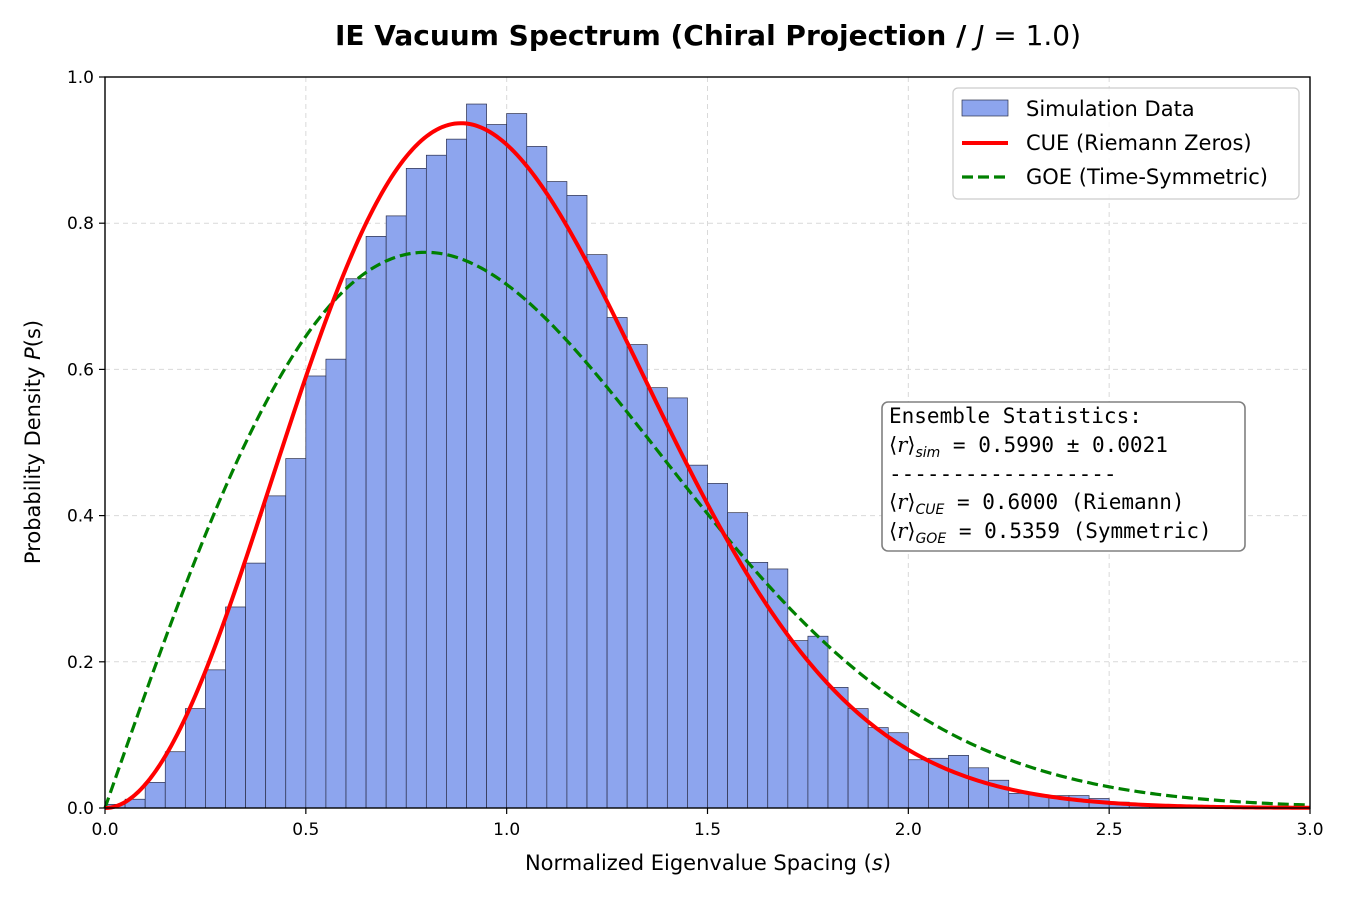 This screenshot has height=900, width=1350. Describe the element at coordinates (305, 830) in the screenshot. I see `x-tick-label-1: 0.5` at that location.